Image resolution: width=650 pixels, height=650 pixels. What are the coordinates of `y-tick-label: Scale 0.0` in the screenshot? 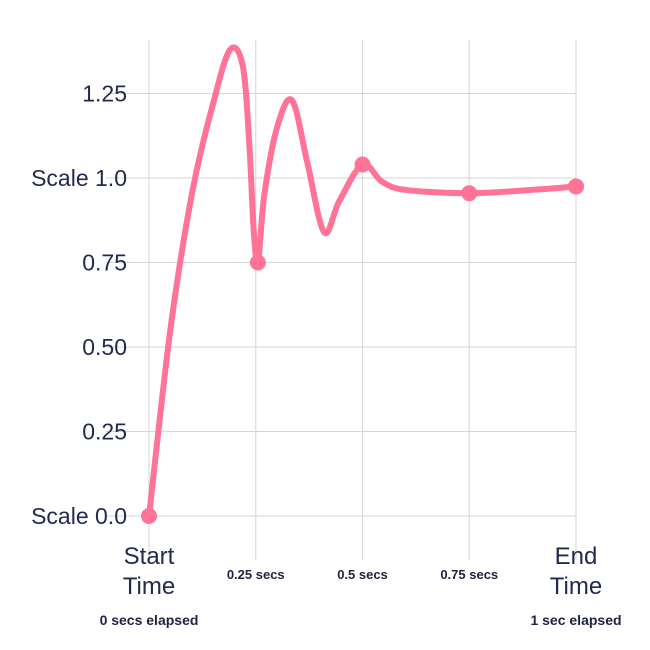 It's located at (79, 516).